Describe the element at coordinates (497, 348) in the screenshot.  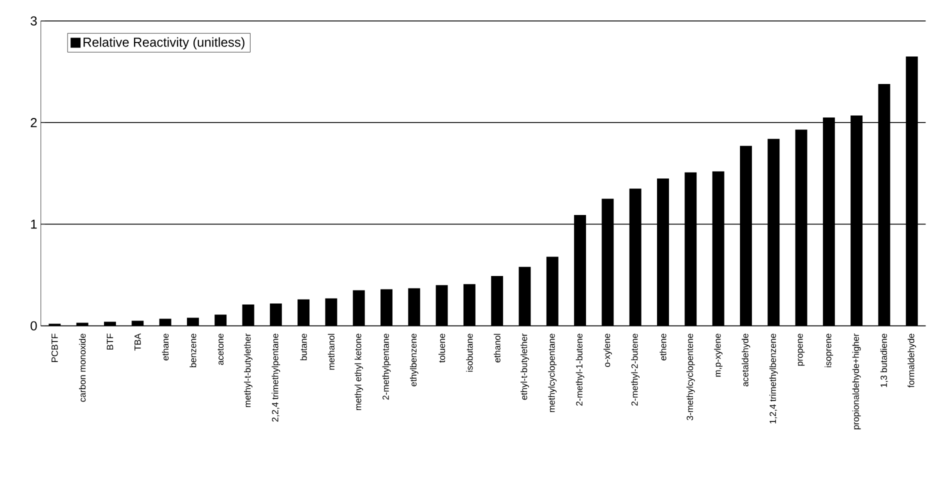
I see `x-tick-label: ethanol` at that location.